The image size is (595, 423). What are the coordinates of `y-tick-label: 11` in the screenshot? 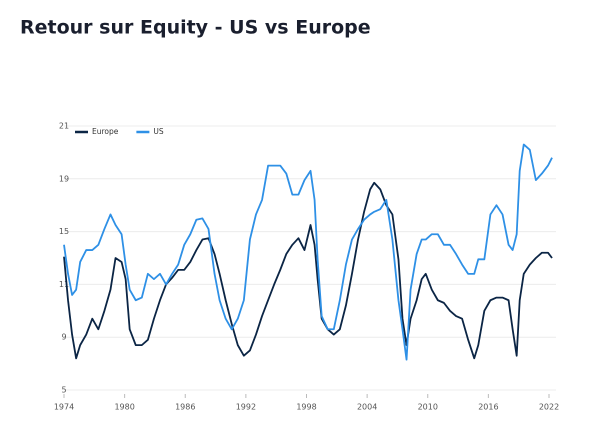 It's located at (64, 284).